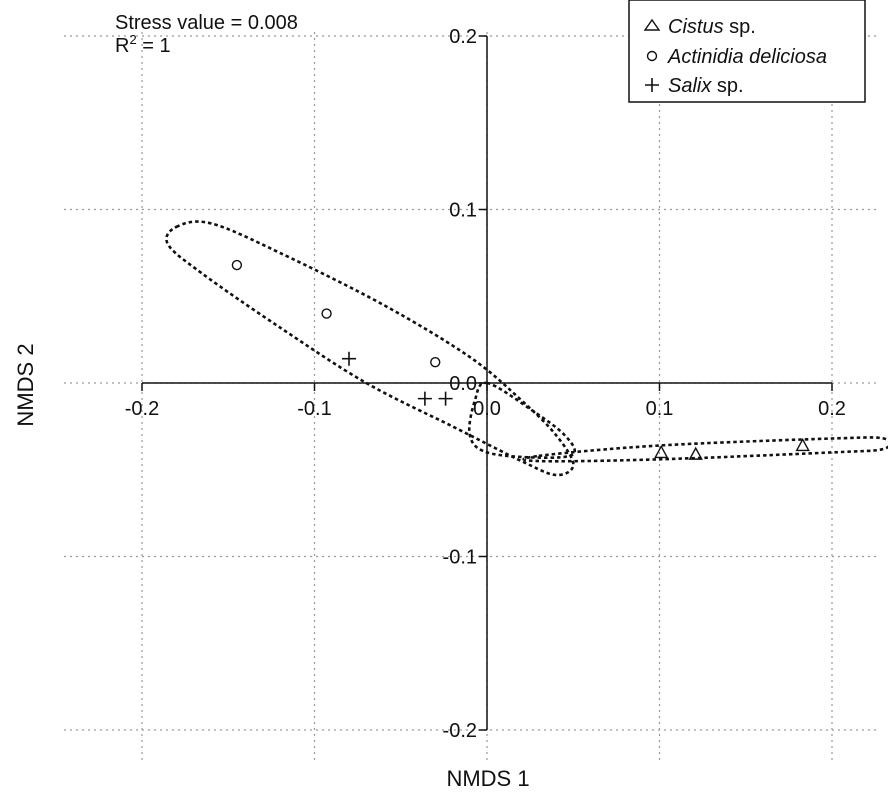 Image resolution: width=888 pixels, height=797 pixels. I want to click on legend-box, so click(747, 51).